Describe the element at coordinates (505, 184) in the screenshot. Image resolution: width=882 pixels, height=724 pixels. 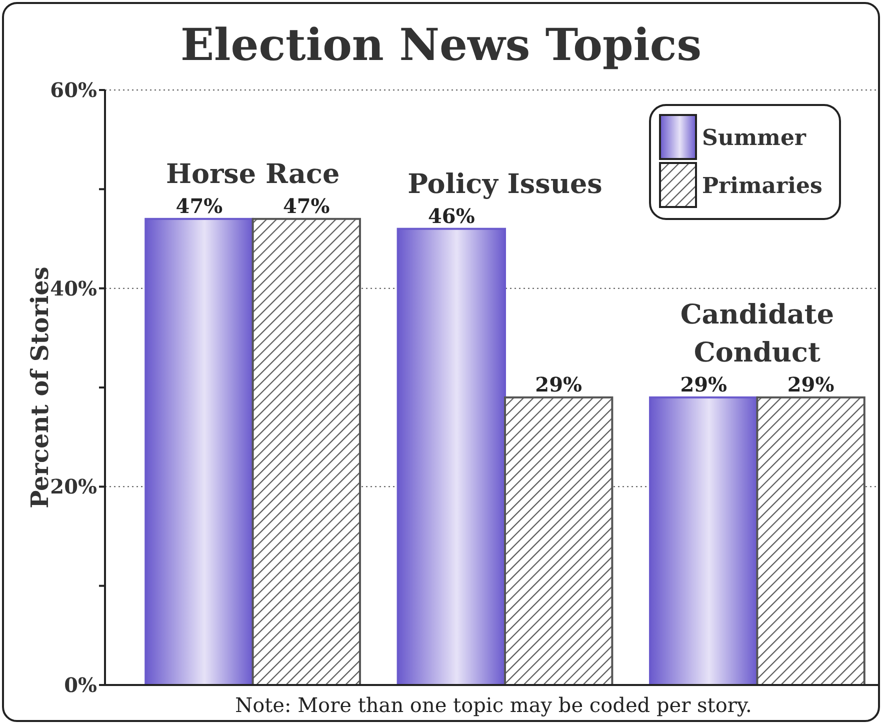
I see `x-tick-label: Policy Issues` at that location.